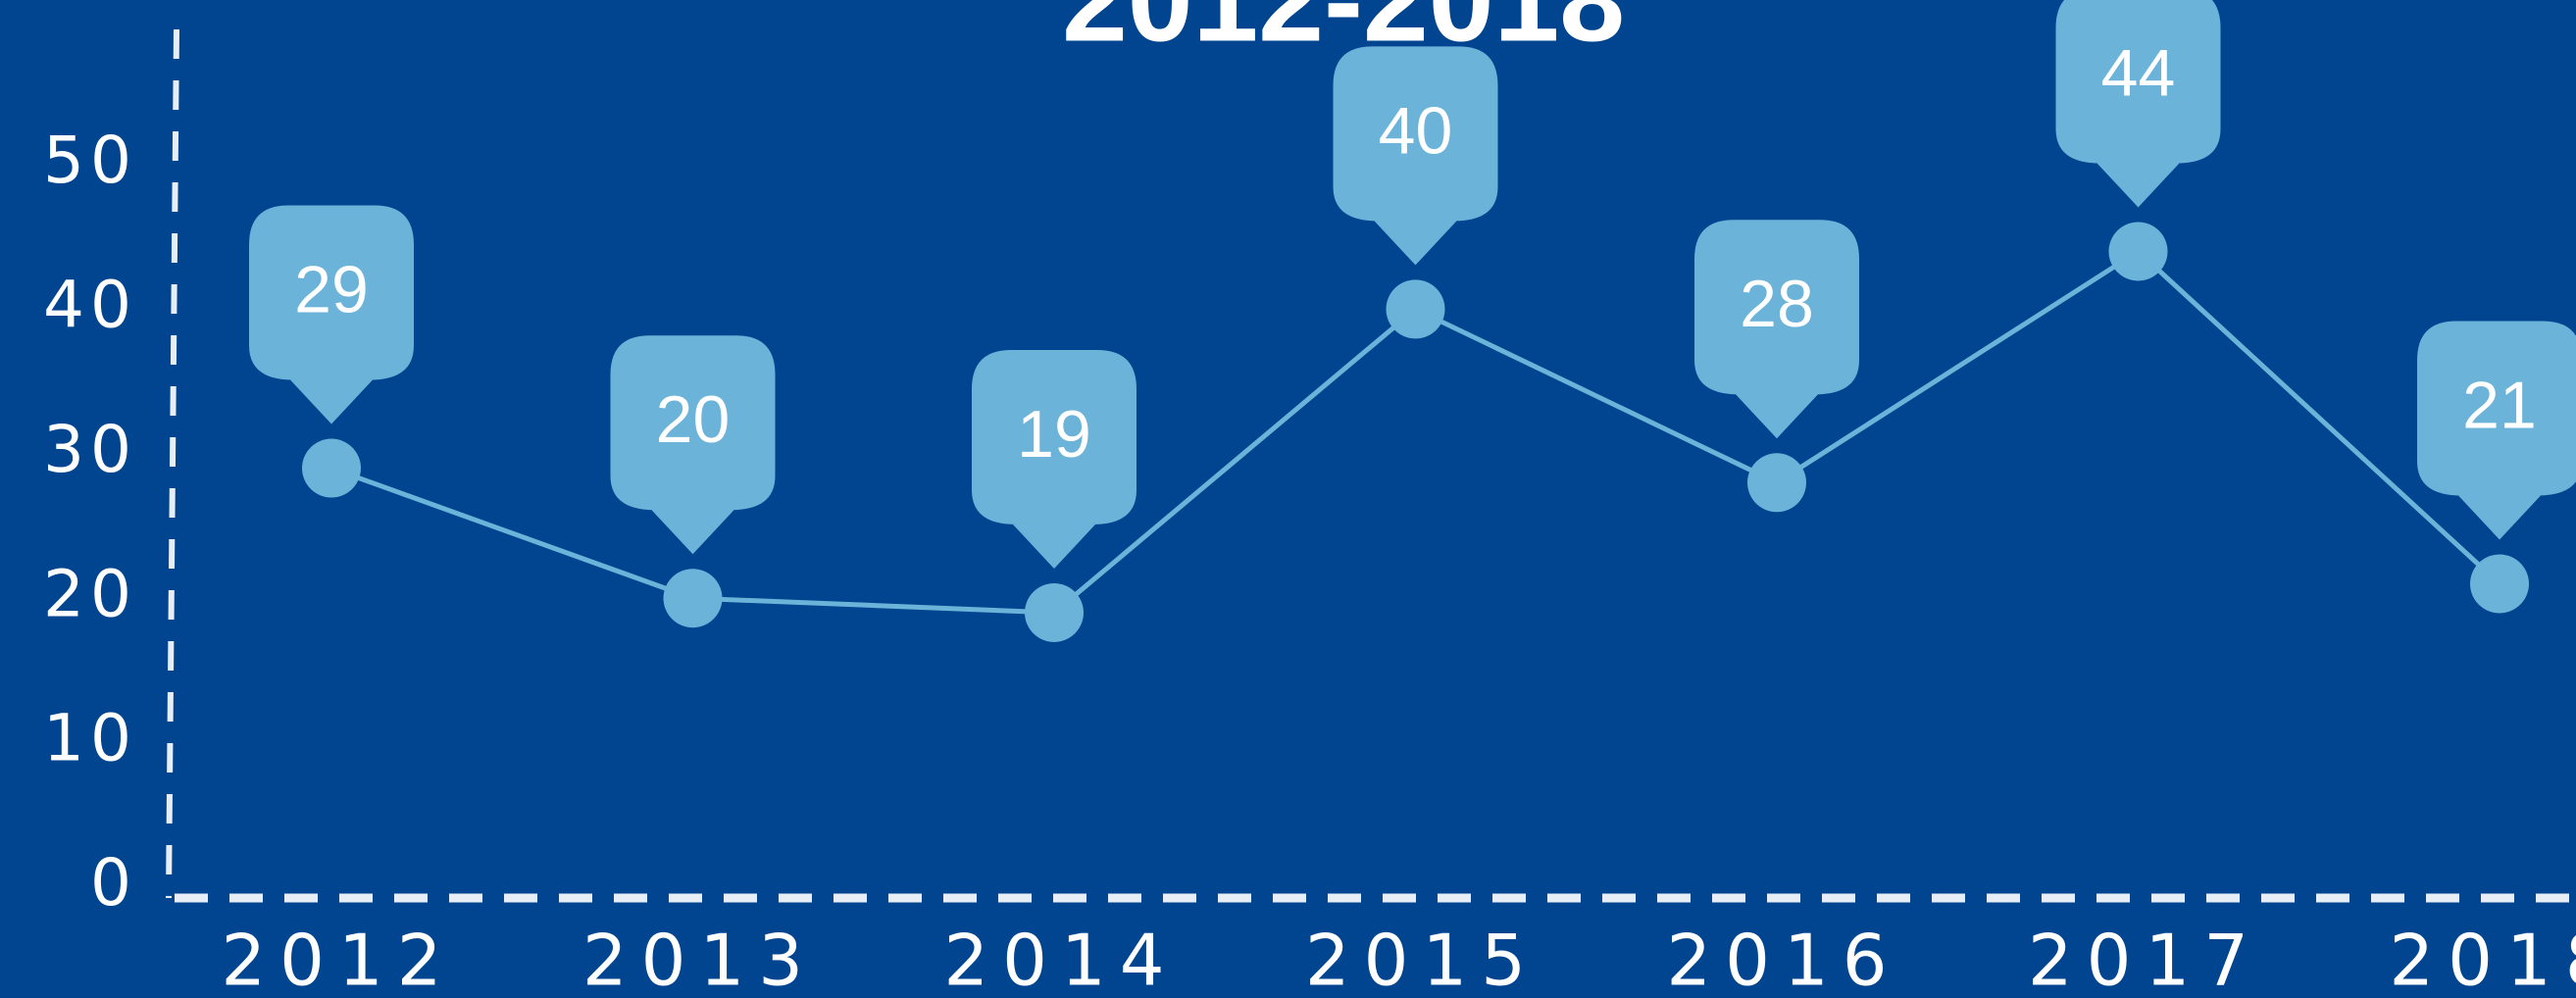 The image size is (2576, 998). What do you see at coordinates (2145, 959) in the screenshot?
I see `x-tick-label: 2017` at bounding box center [2145, 959].